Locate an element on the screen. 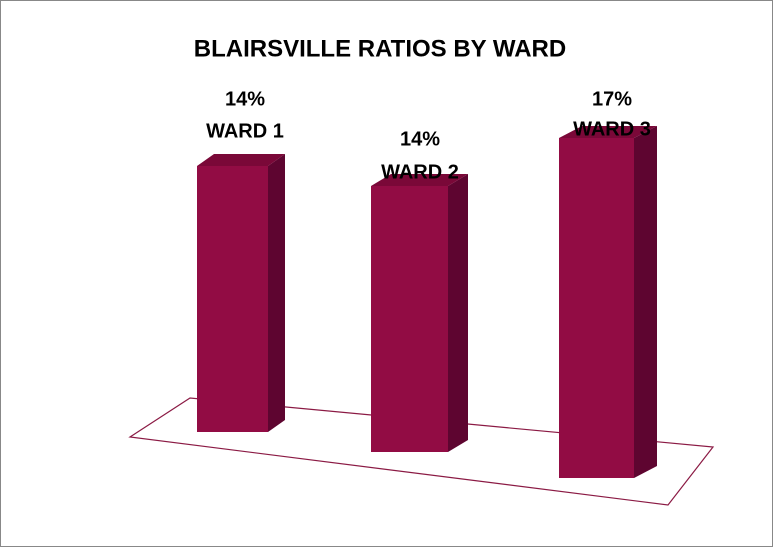 Image resolution: width=774 pixels, height=548 pixels. category-label: WARD 3 is located at coordinates (612, 129).